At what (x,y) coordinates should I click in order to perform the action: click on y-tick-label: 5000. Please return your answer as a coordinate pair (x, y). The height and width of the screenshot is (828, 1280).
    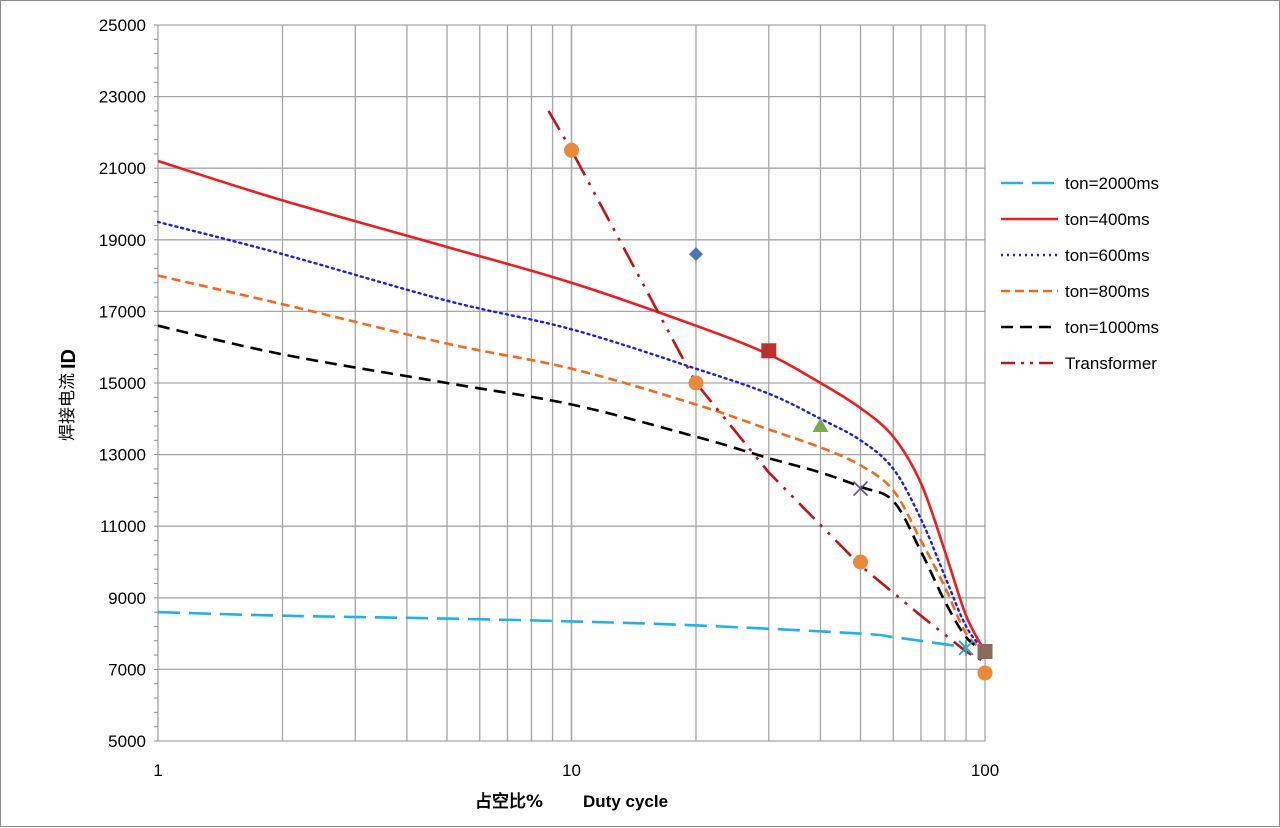
    Looking at the image, I should click on (127, 741).